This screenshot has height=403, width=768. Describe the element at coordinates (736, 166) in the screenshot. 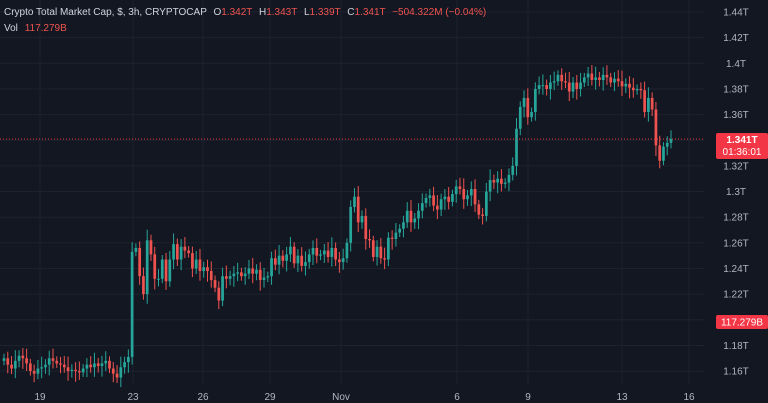

I see `y-tick-label: 1.32T` at that location.